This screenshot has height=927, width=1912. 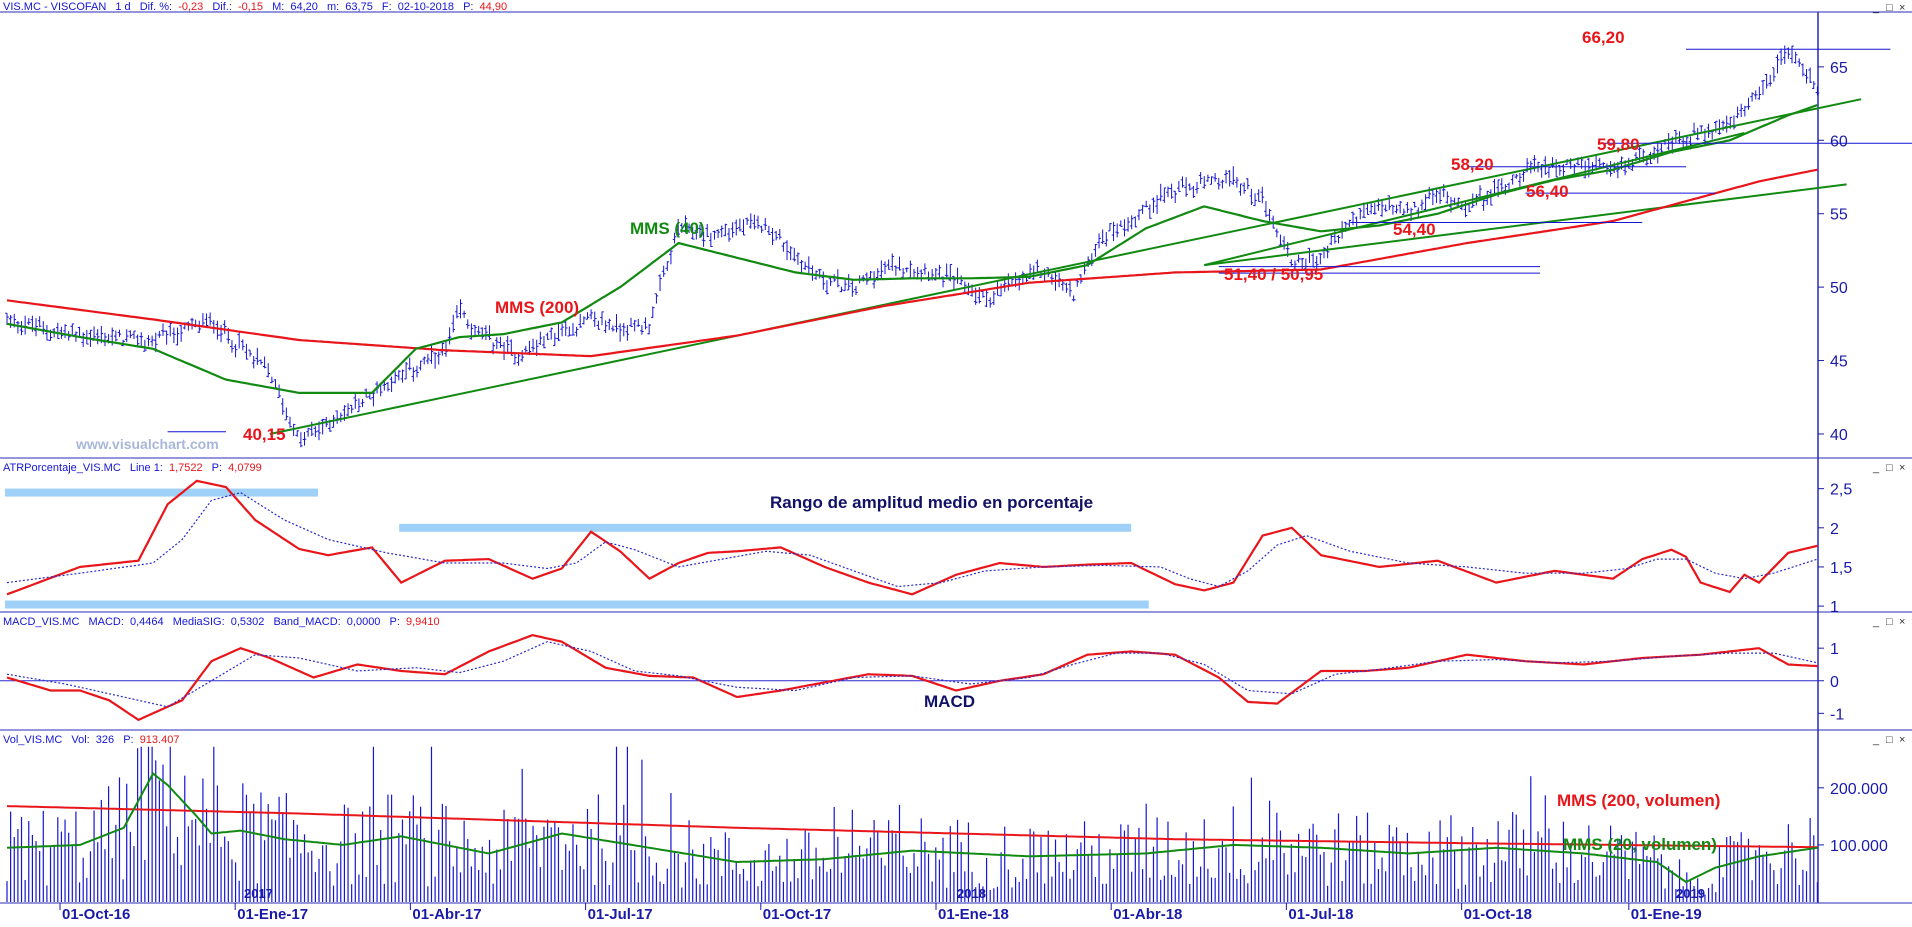 I want to click on window-controls-volume: _ □ ×, so click(x=1888, y=740).